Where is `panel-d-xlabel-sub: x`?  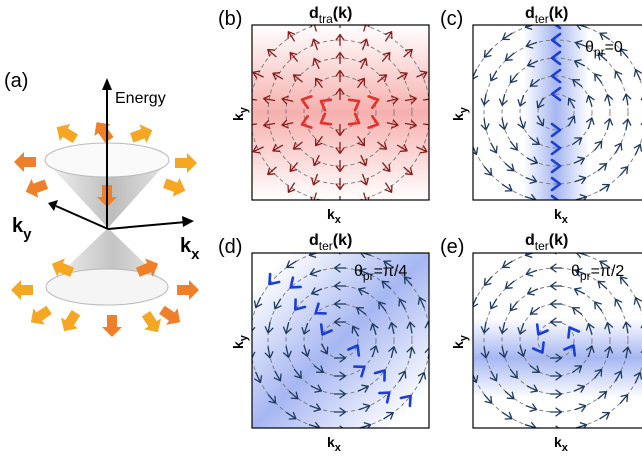
panel-d-xlabel-sub: x is located at coordinates (338, 448).